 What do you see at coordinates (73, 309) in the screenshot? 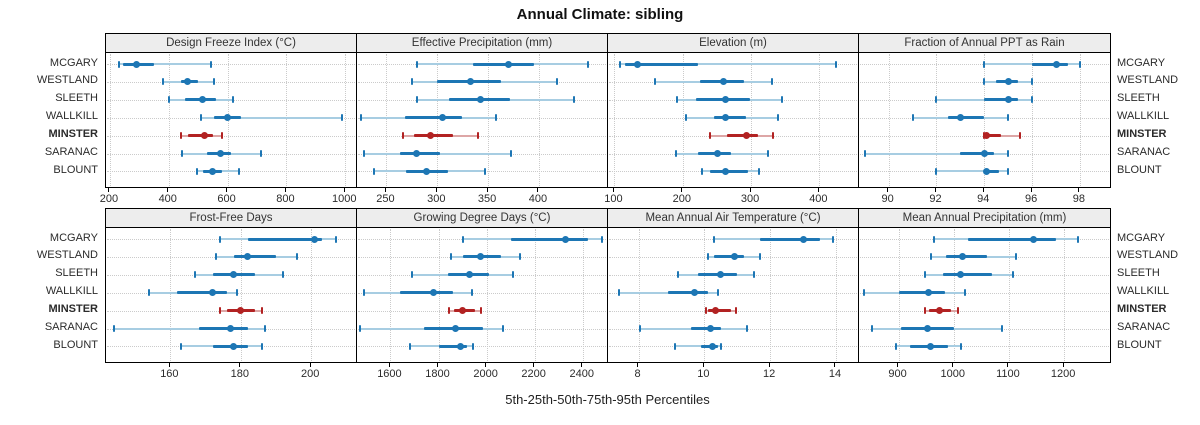
I see `site-label-left-minster: MINSTER` at bounding box center [73, 309].